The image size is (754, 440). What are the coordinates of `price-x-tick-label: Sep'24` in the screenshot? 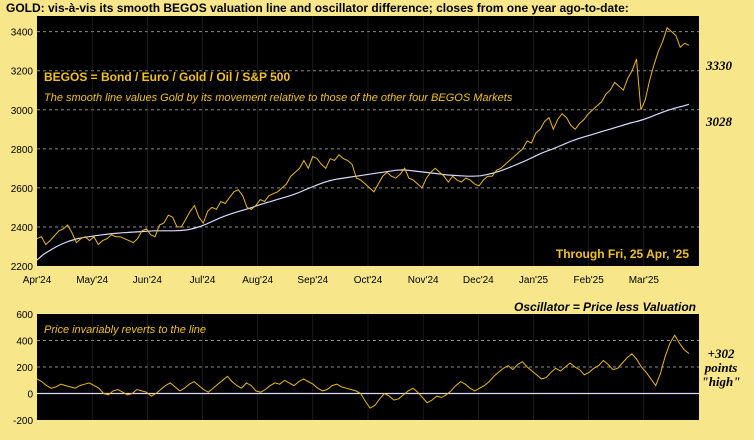 It's located at (312, 280).